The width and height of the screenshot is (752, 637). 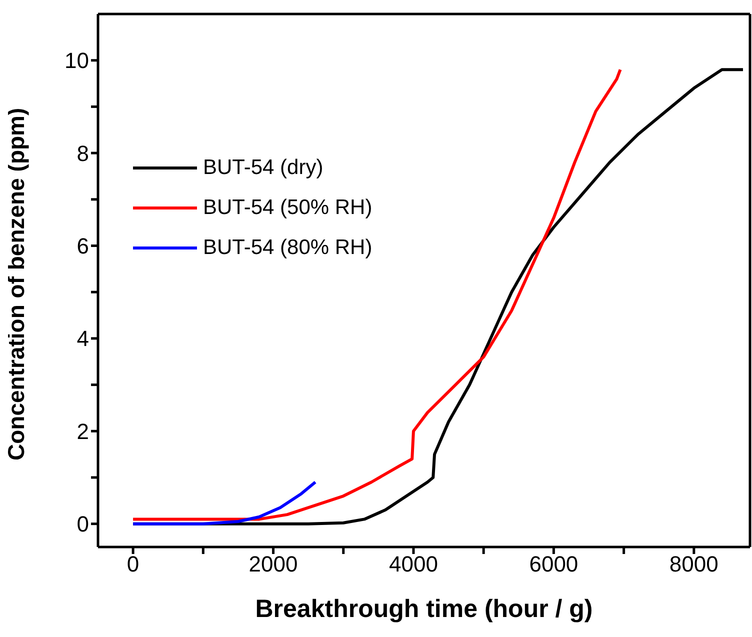 What do you see at coordinates (82, 431) in the screenshot?
I see `y-tick-label: 2` at bounding box center [82, 431].